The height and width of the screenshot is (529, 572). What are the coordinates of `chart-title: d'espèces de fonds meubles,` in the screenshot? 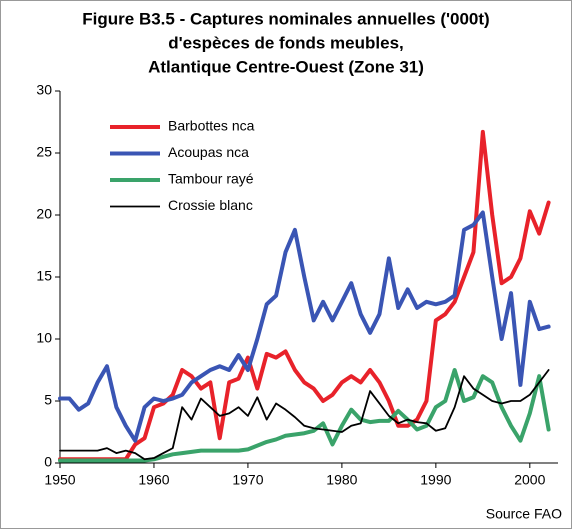 It's located at (286, 42).